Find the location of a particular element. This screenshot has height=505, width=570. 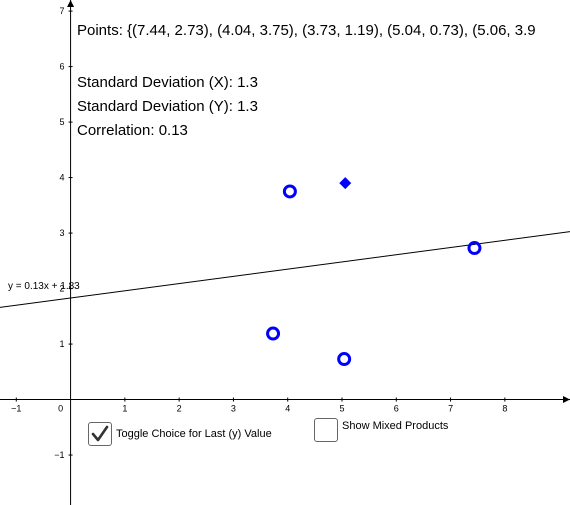

show-mixed-products-checkbox: Show Mixed Products is located at coordinates (381, 430).